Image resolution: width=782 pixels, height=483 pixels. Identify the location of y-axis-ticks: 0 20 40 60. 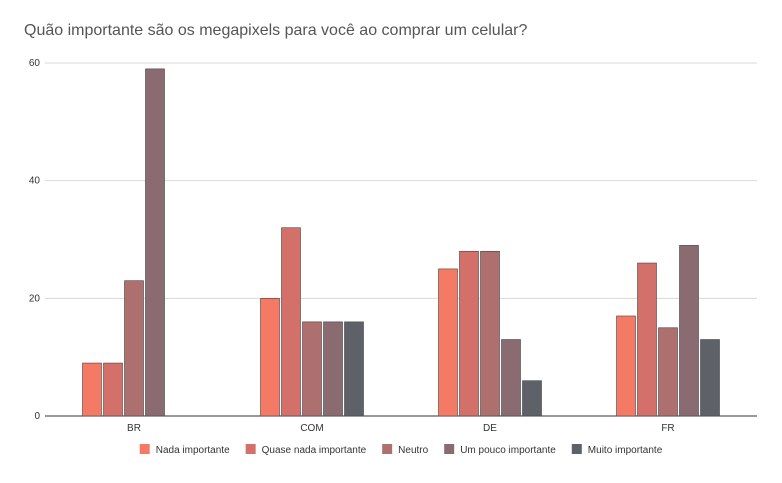
(35, 240).